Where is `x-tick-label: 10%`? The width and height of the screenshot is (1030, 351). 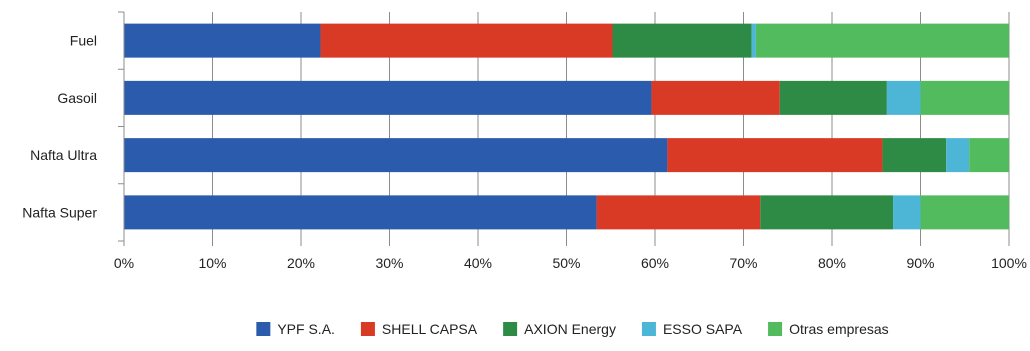
x-tick-label: 10% is located at coordinates (212, 263).